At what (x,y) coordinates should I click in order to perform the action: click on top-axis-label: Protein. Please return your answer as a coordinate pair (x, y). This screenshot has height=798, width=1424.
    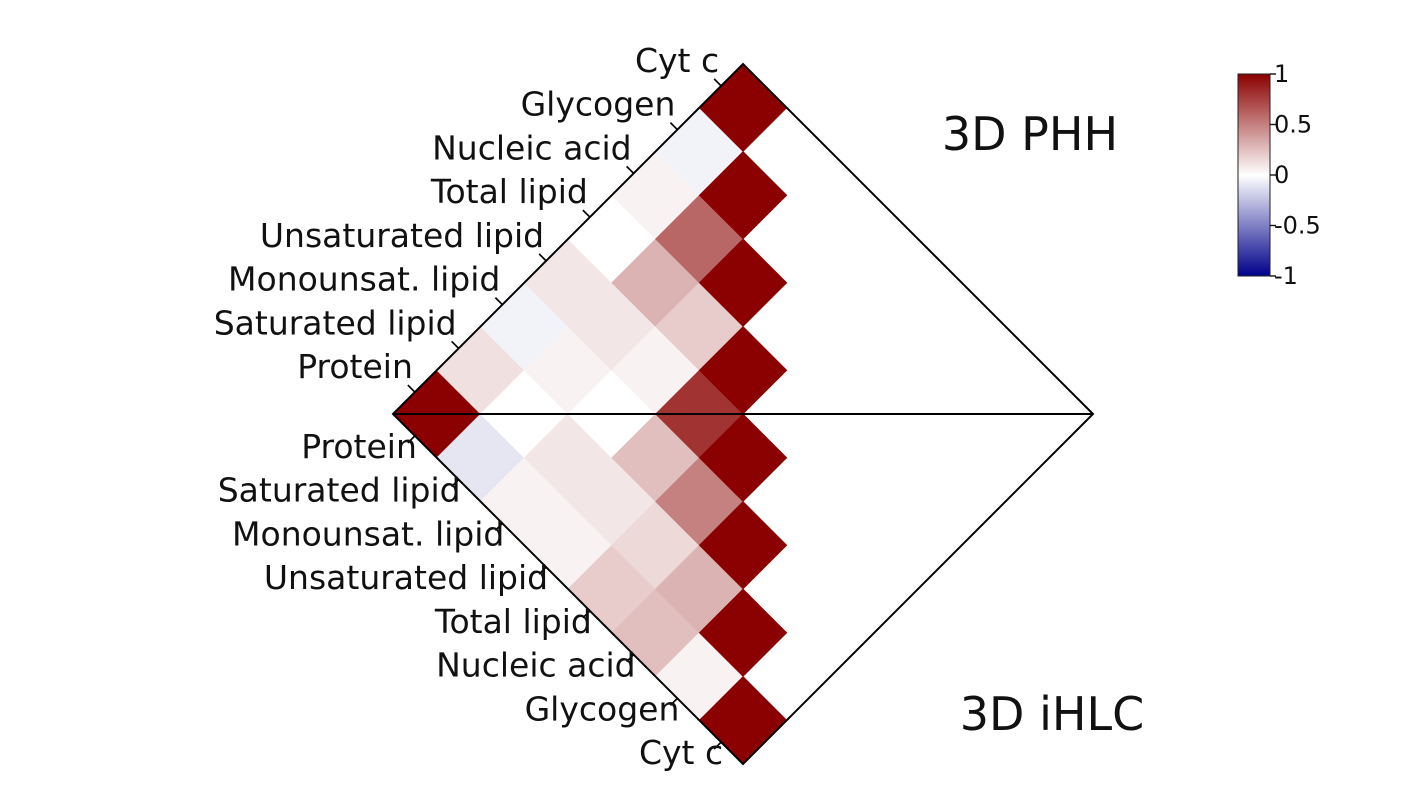
    Looking at the image, I should click on (355, 366).